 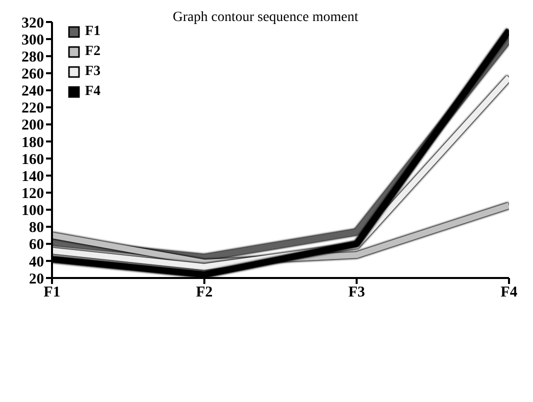 What do you see at coordinates (33, 194) in the screenshot?
I see `y-tick-label: 120` at bounding box center [33, 194].